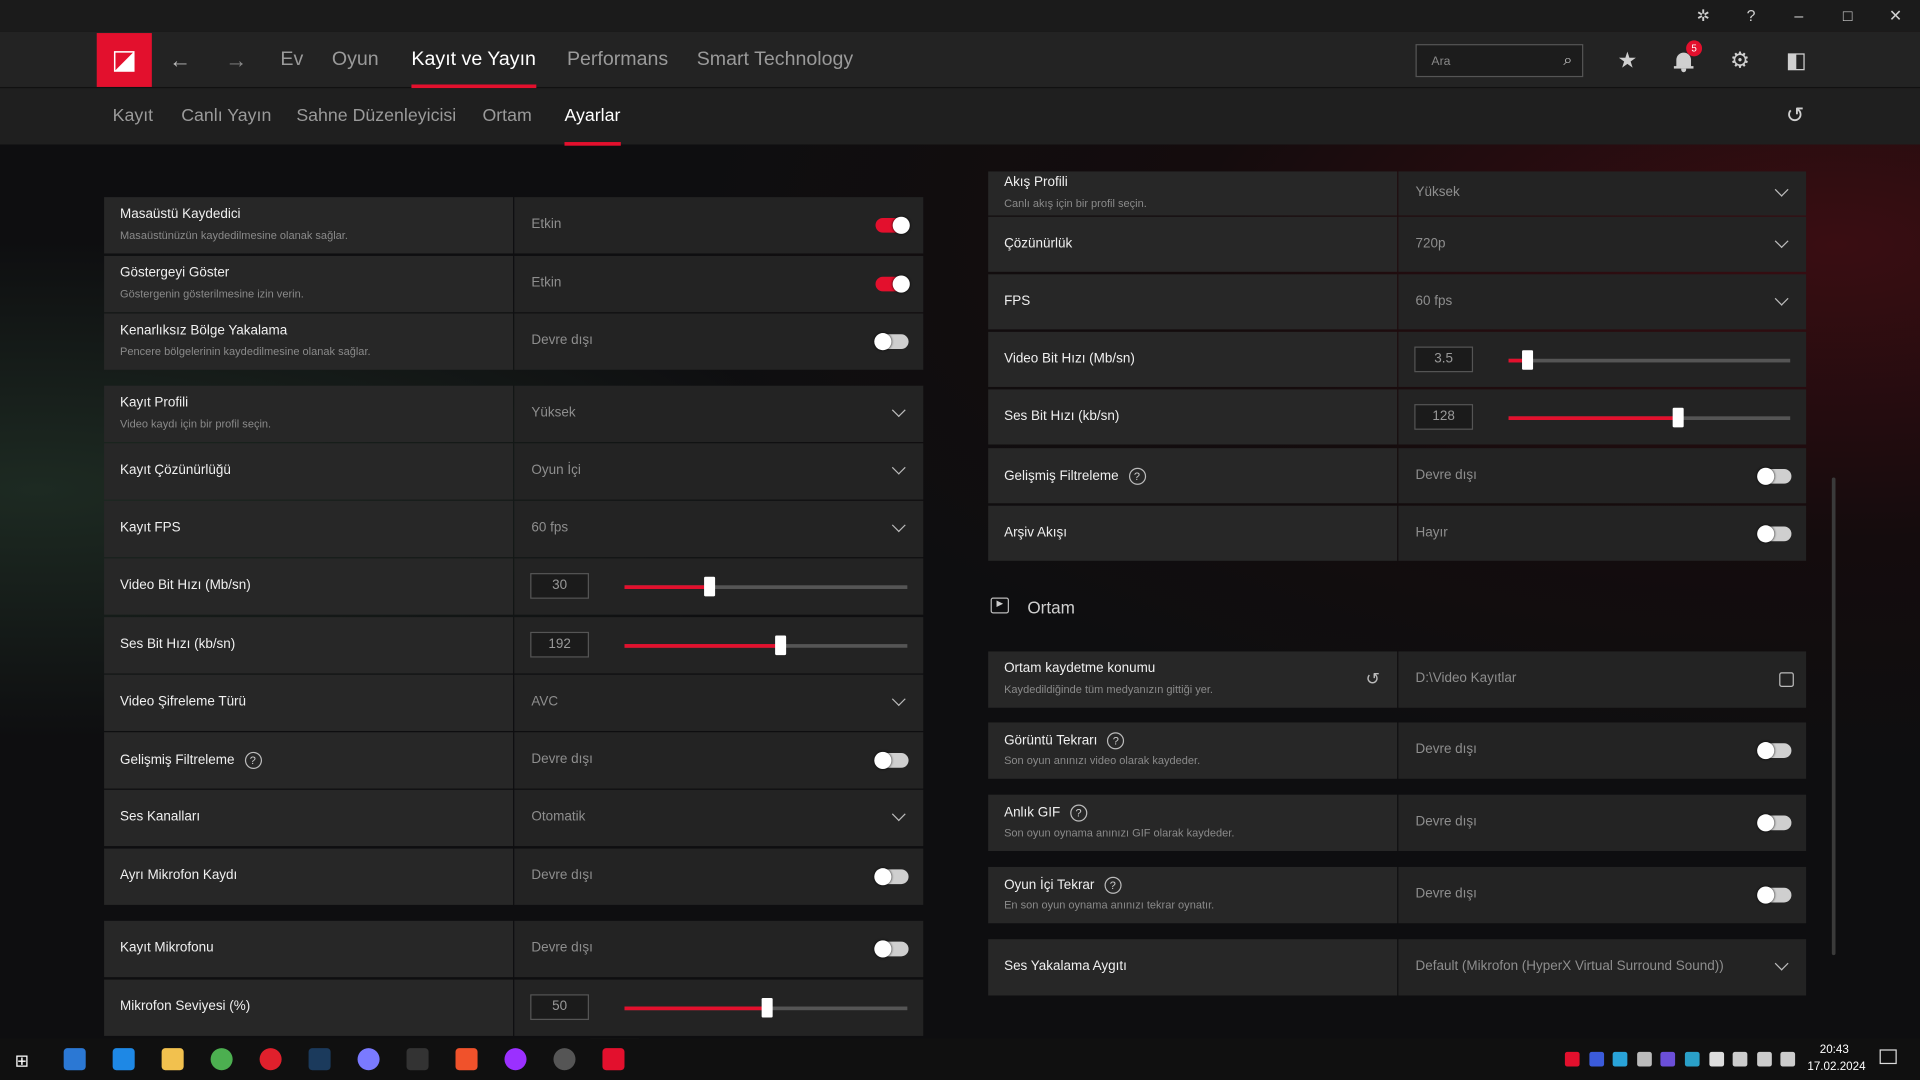  Describe the element at coordinates (292, 59) in the screenshot. I see `nav-tab-0: Ev` at that location.